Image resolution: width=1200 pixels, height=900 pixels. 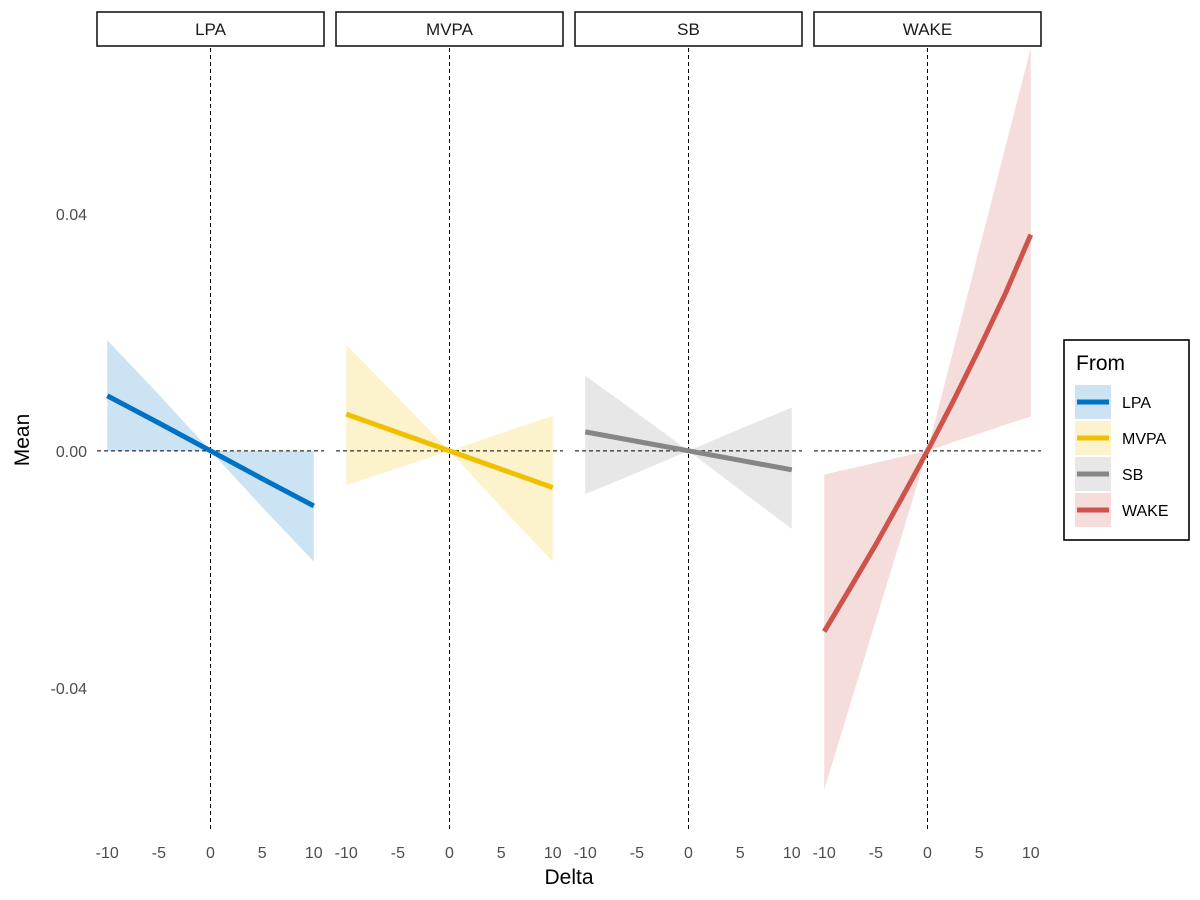 I want to click on legend-label-wake: WAKE, so click(x=1145, y=511).